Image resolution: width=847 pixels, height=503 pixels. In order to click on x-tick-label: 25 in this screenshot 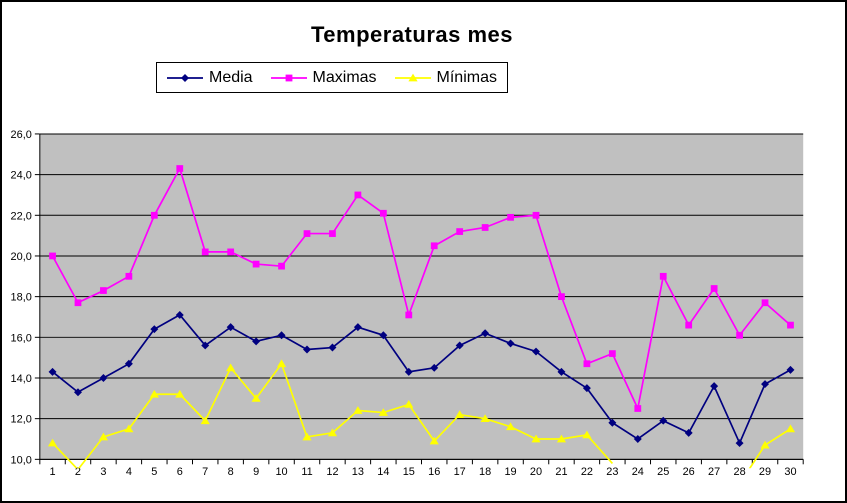, I will do `click(663, 472)`.